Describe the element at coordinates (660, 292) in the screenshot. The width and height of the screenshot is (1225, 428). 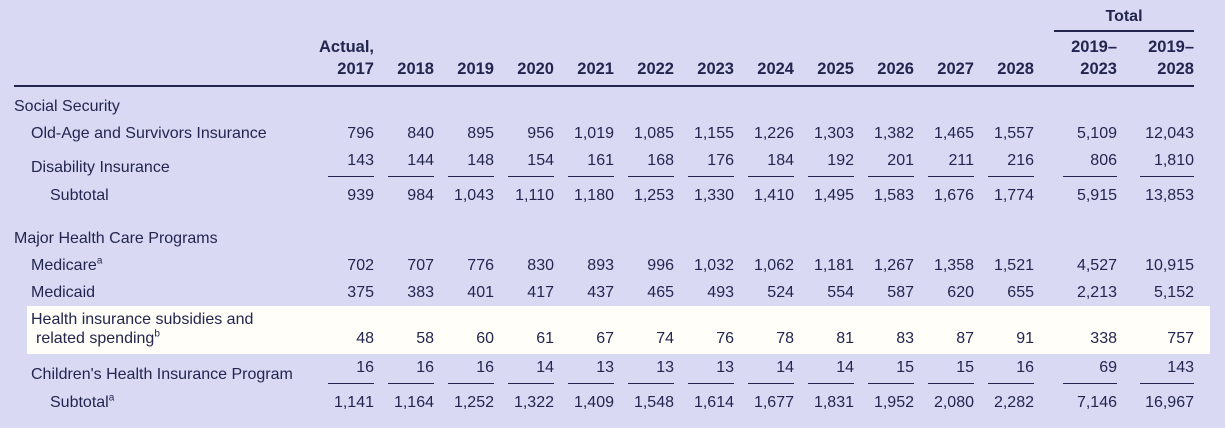
I see `value-cell: 465` at that location.